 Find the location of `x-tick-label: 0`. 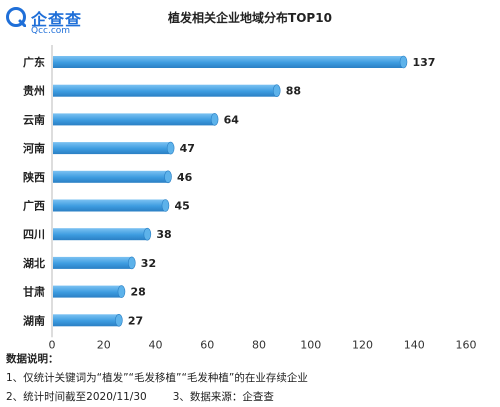

x-tick-label: 0 is located at coordinates (52, 344).